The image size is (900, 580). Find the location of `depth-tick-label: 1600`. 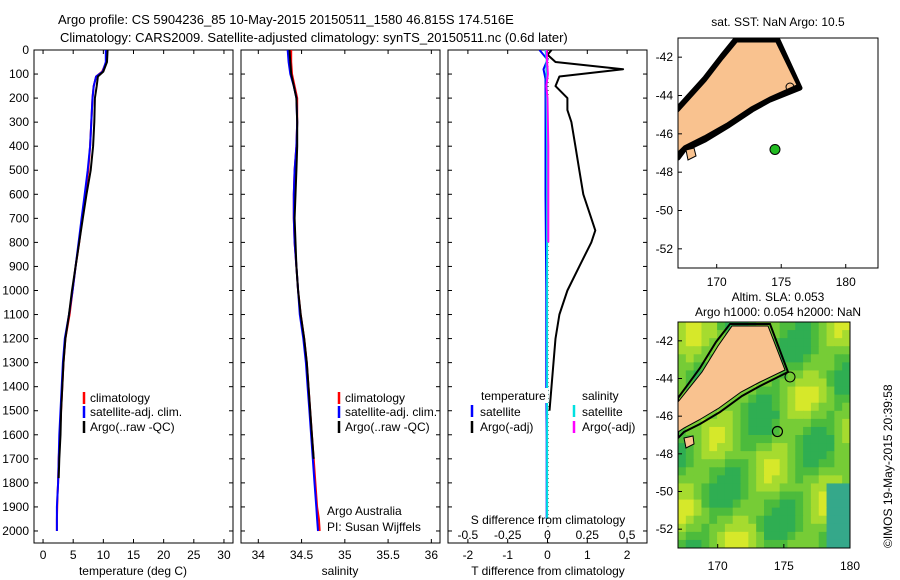

depth-tick-label: 1600 is located at coordinates (15, 435).